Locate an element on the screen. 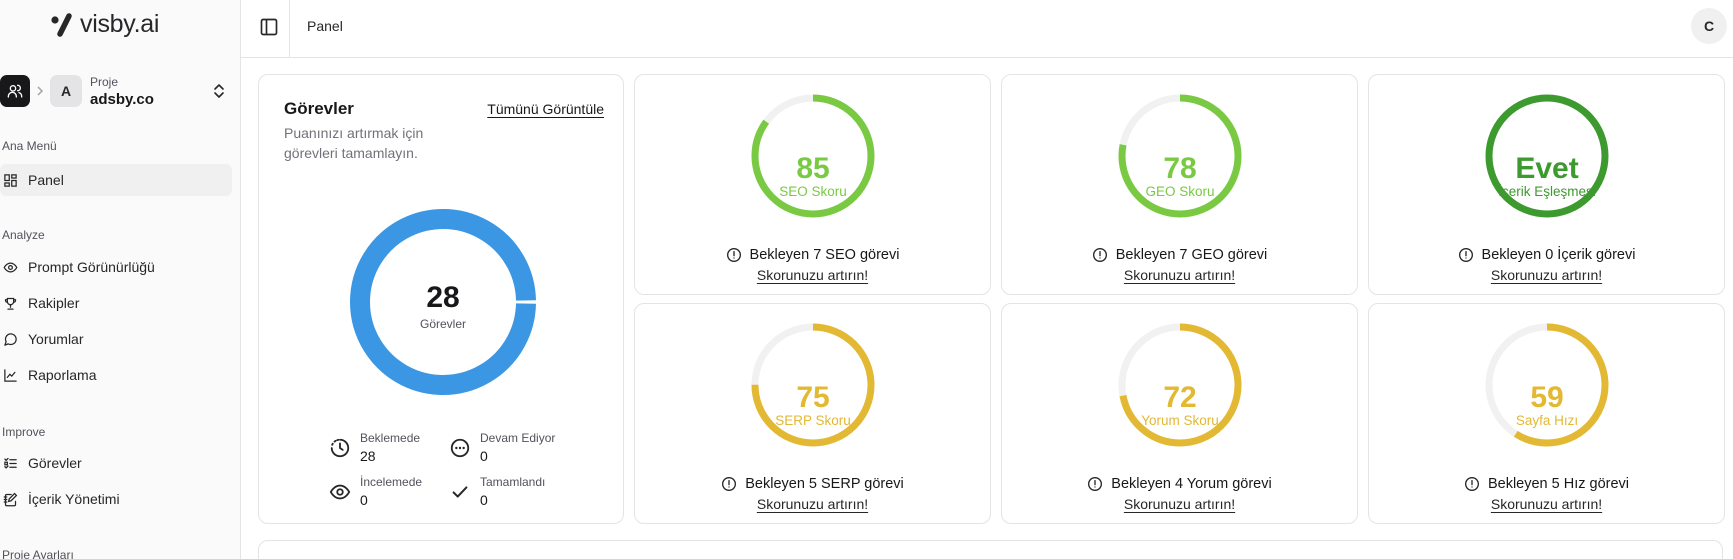 Image resolution: width=1733 pixels, height=559 pixels. score-gauge: 59 Sayfa Hızı is located at coordinates (1547, 385).